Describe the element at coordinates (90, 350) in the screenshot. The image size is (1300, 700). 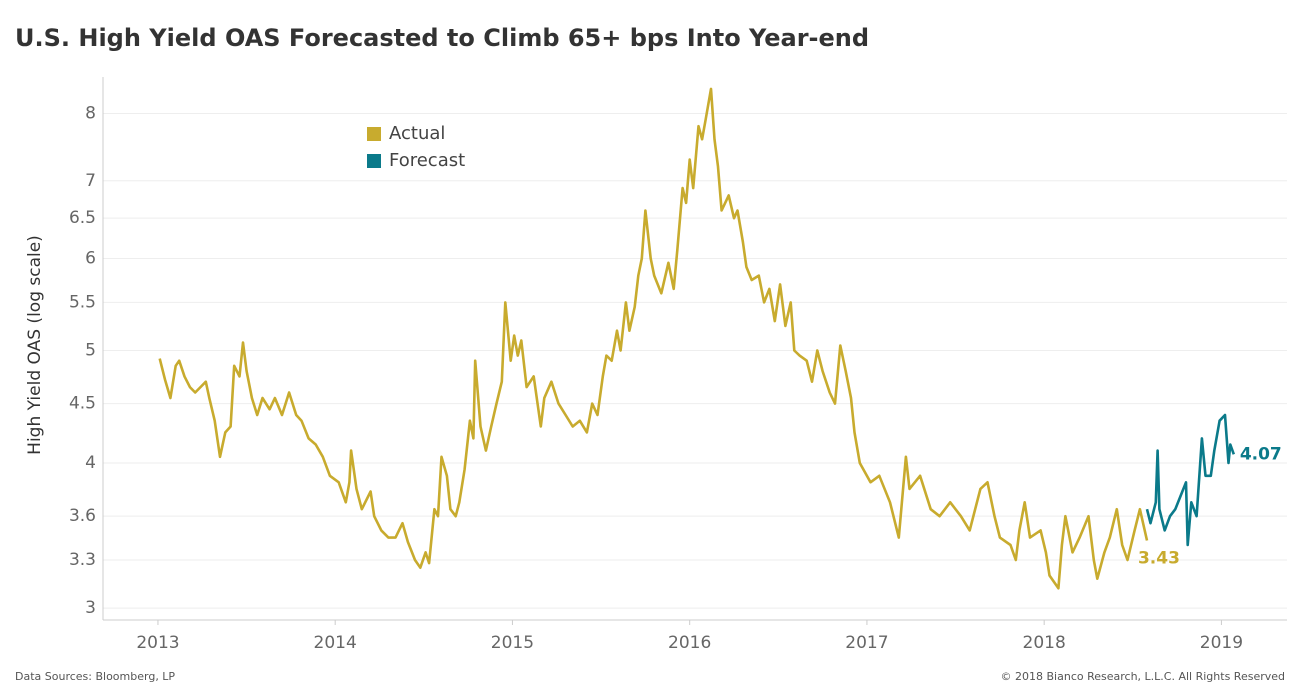
I see `y-tick-label: 5` at that location.